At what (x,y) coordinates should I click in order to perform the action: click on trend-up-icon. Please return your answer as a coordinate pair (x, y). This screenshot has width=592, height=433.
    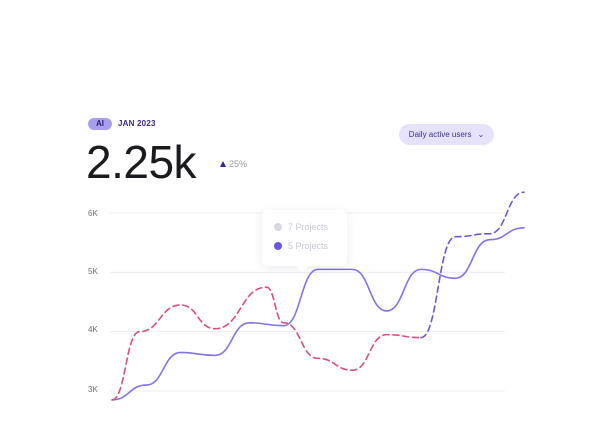
    Looking at the image, I should click on (223, 164).